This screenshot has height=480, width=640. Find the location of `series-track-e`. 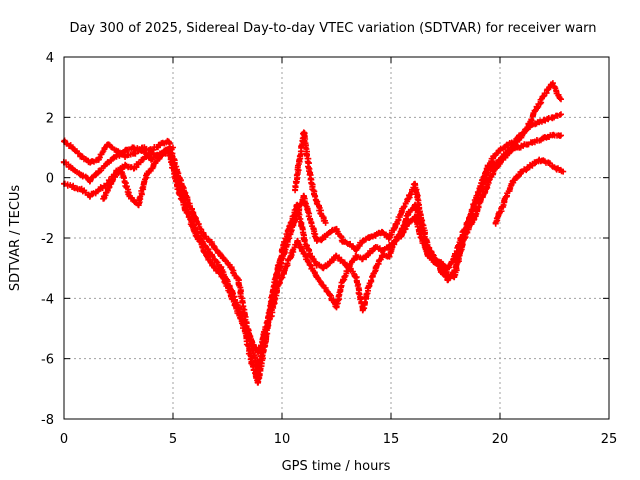

series-track-e is located at coordinates (529, 191).